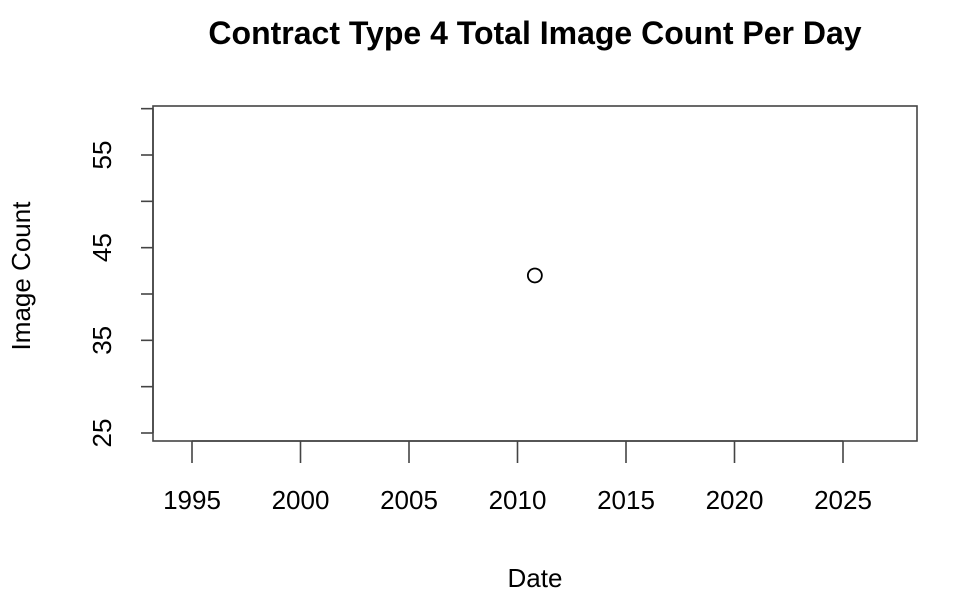  I want to click on x-axis-label: Date, so click(535, 578).